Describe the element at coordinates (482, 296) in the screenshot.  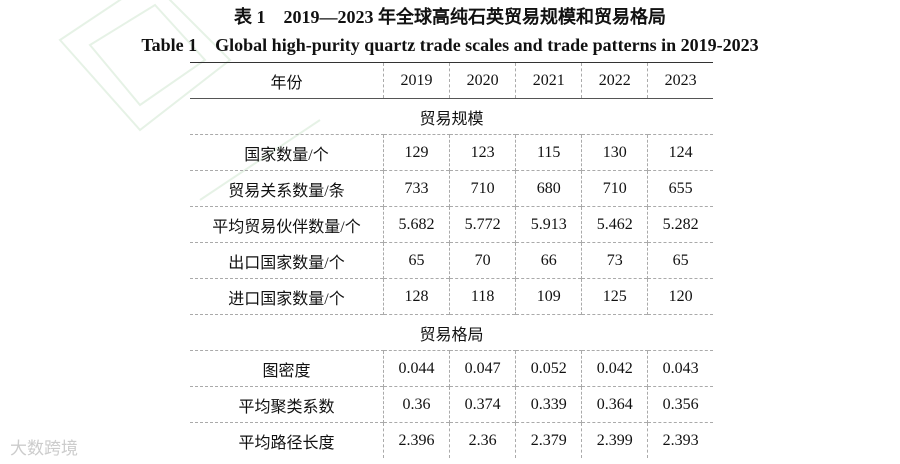
I see `cell: 118` at that location.